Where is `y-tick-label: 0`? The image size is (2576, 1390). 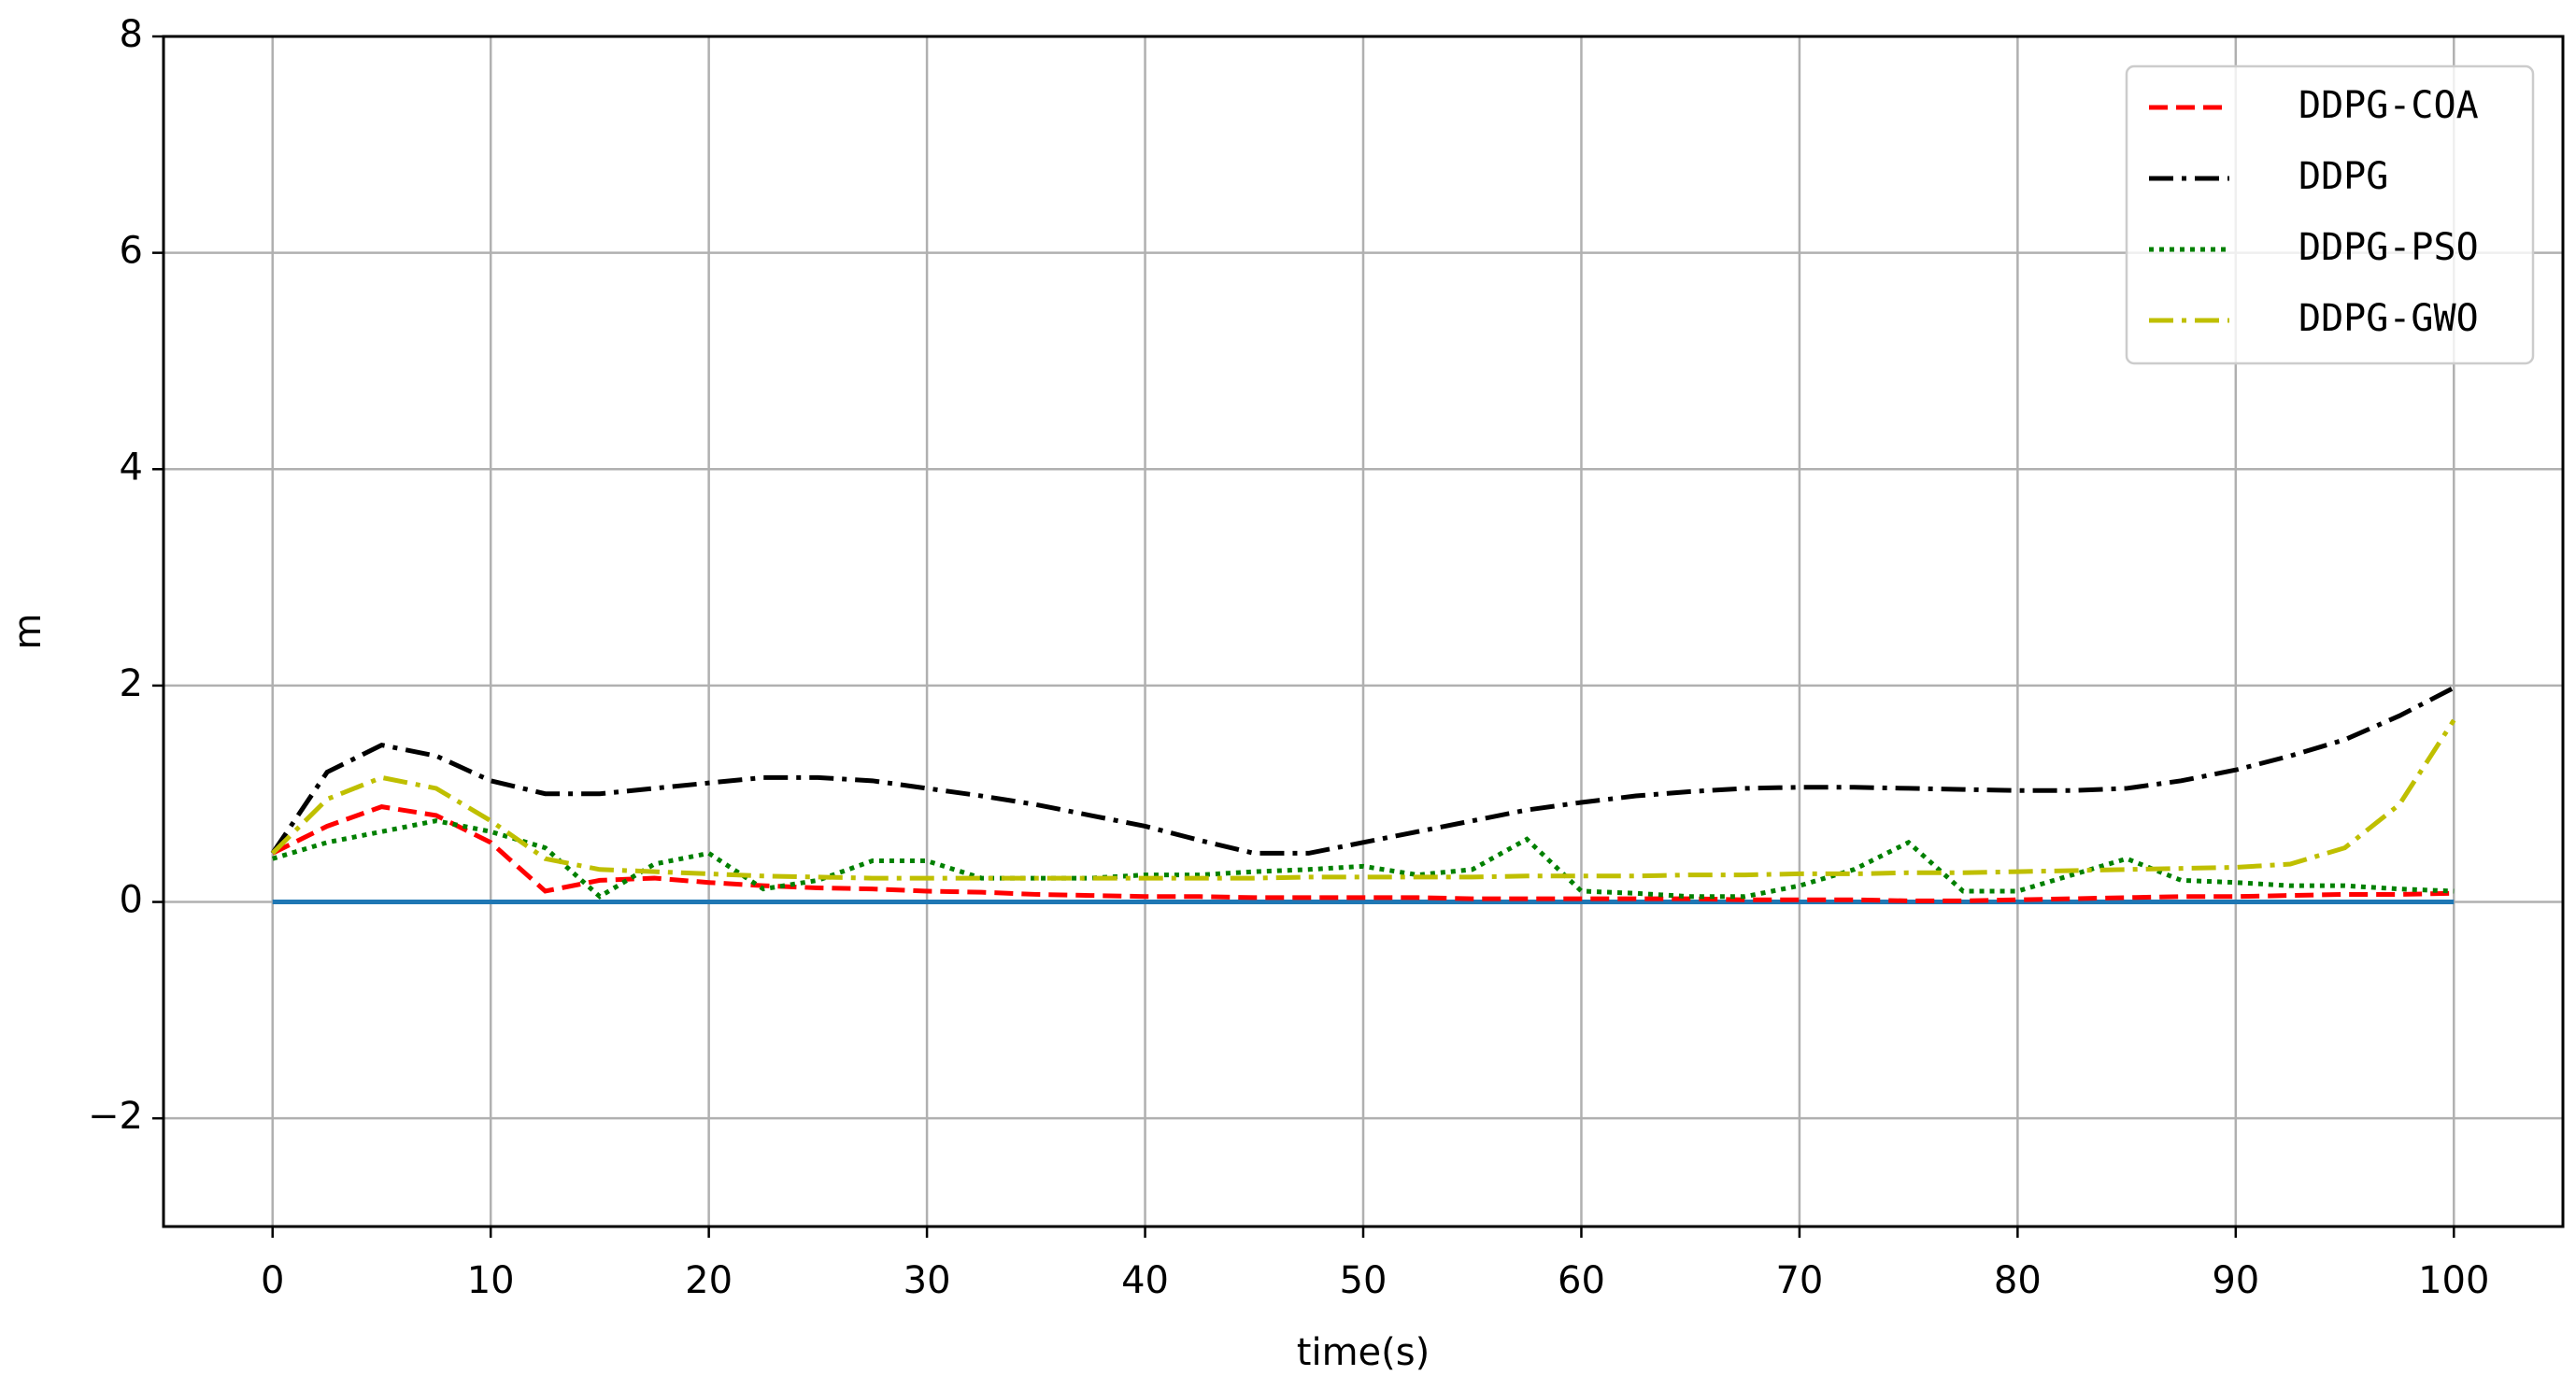
y-tick-label: 0 is located at coordinates (131, 900).